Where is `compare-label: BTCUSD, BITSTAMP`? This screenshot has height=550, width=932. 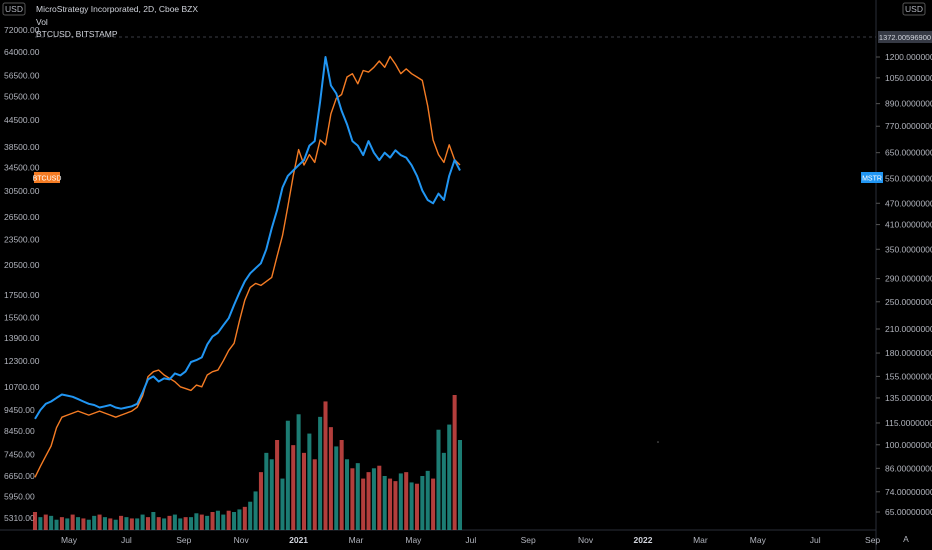
compare-label: BTCUSD, BITSTAMP is located at coordinates (77, 34).